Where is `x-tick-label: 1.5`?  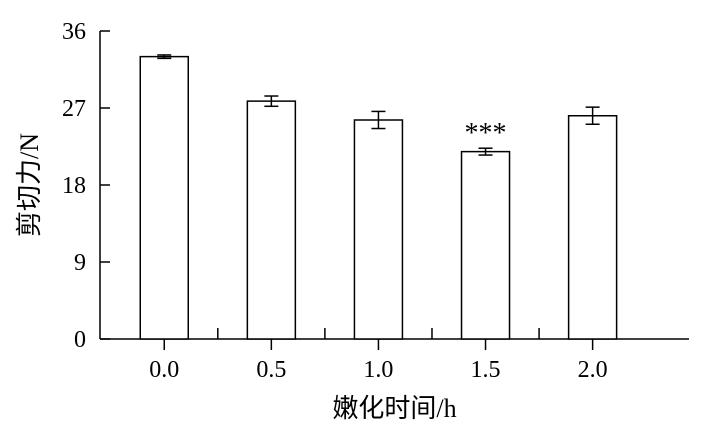
x-tick-label: 1.5 is located at coordinates (486, 370).